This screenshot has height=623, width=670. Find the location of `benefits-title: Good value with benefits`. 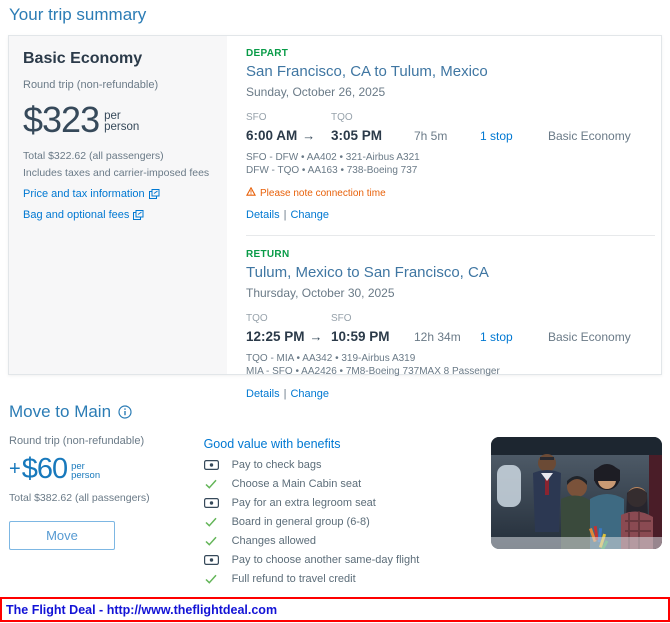

benefits-title: Good value with benefits is located at coordinates (272, 444).